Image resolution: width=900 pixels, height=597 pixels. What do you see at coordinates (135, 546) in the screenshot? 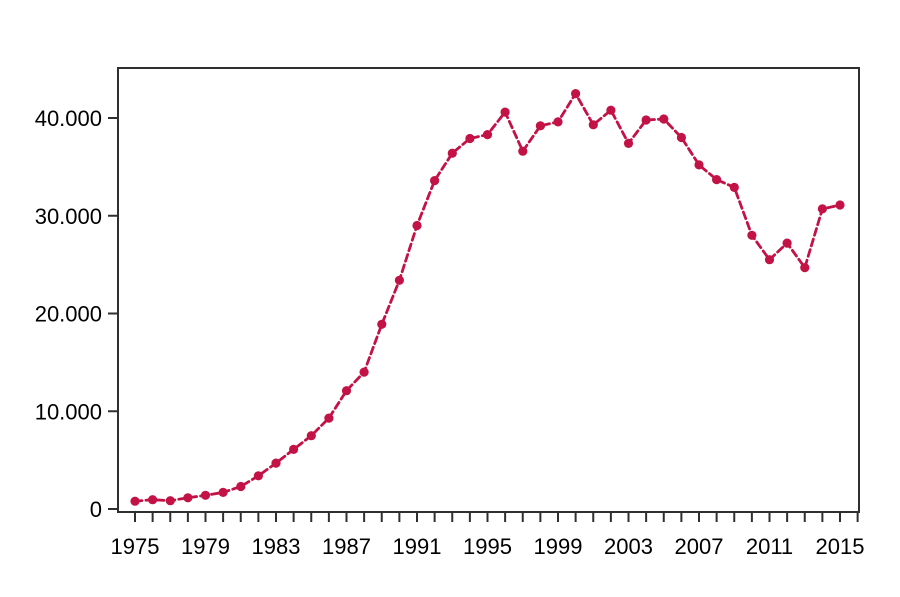
I see `x-tick-label: 1975` at bounding box center [135, 546].